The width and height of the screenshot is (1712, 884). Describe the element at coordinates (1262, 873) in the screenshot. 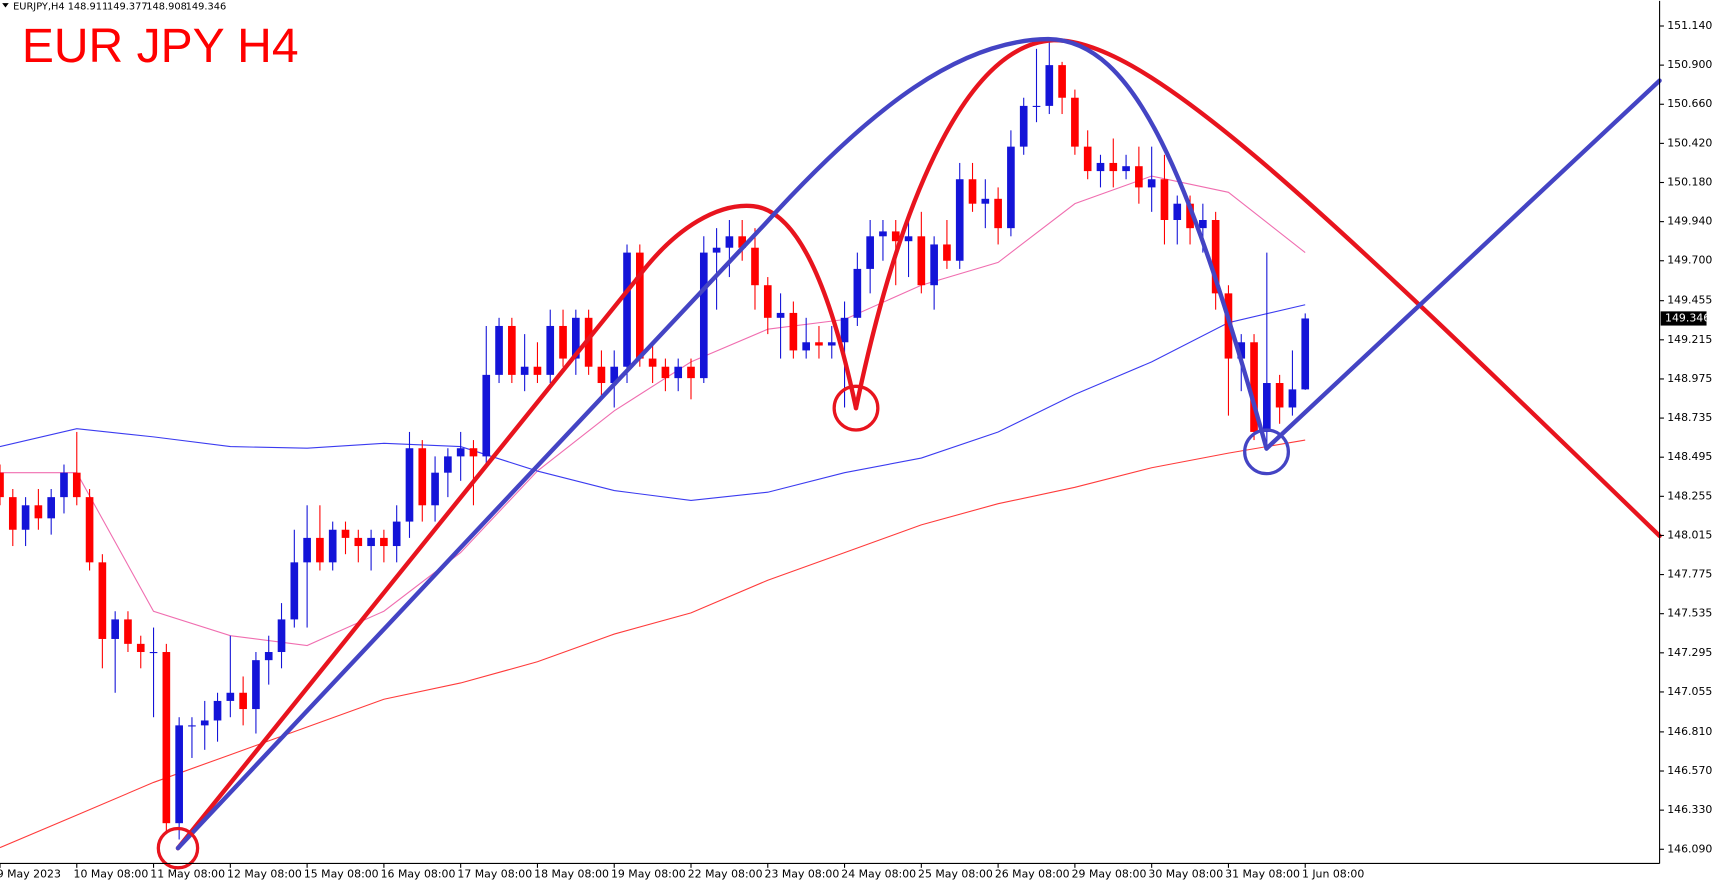

I see `x-tick-label: 31 May 08:00` at that location.